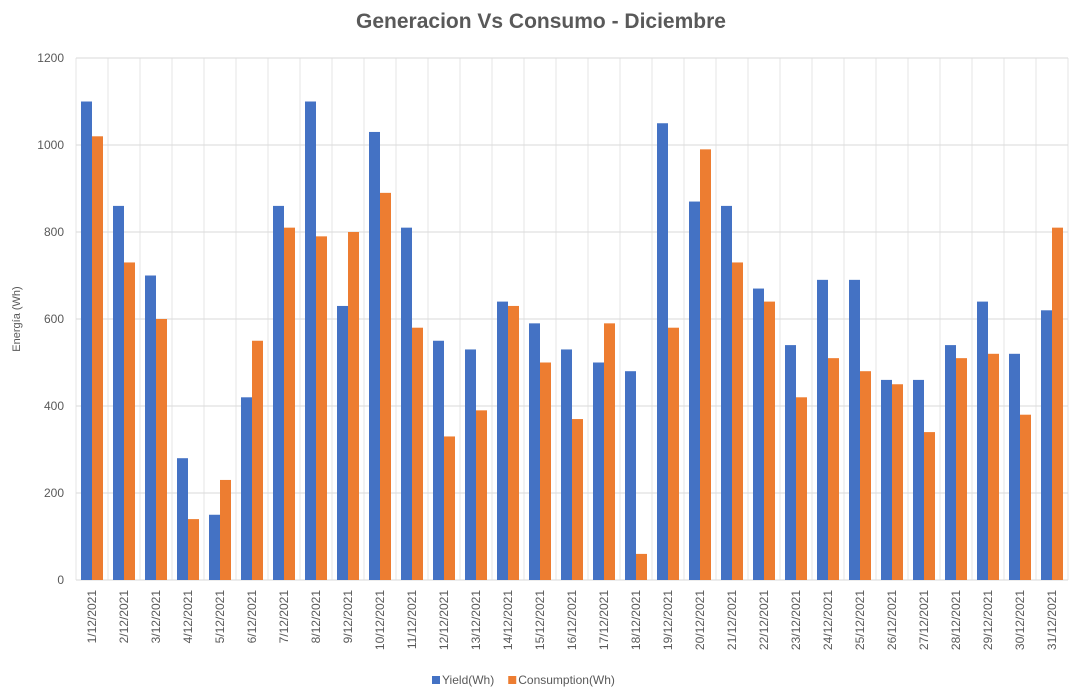 The width and height of the screenshot is (1070, 688). What do you see at coordinates (50, 145) in the screenshot?
I see `y-tick-label: 1000` at bounding box center [50, 145].